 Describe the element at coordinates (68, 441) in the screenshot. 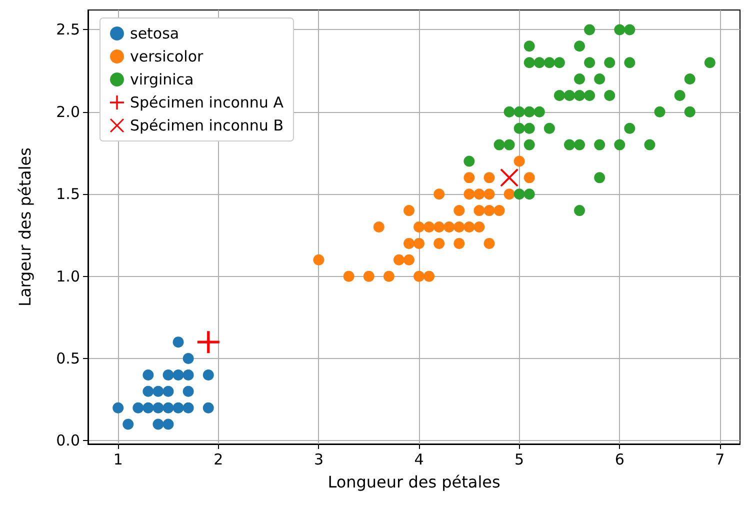

I see `y-tick-label: 0.0` at that location.